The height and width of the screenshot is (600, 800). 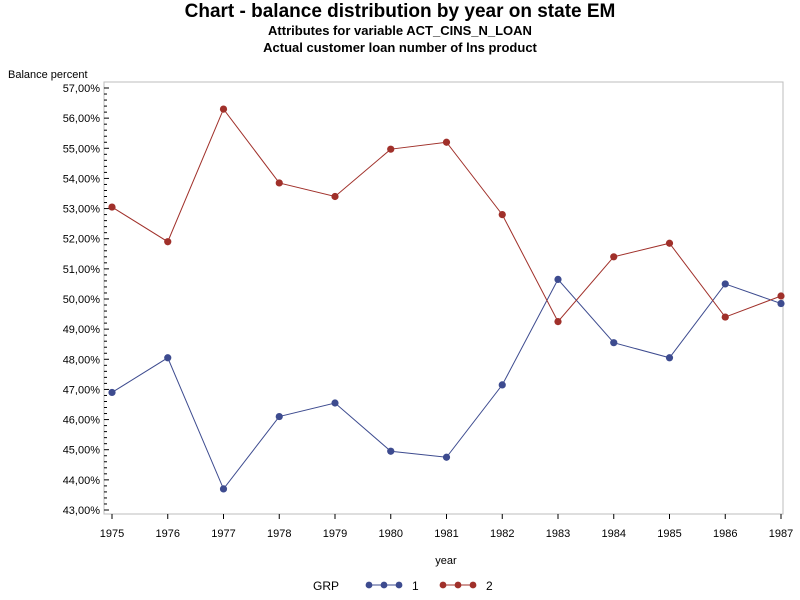 What do you see at coordinates (112, 534) in the screenshot?
I see `x-tick-label: 1975` at bounding box center [112, 534].